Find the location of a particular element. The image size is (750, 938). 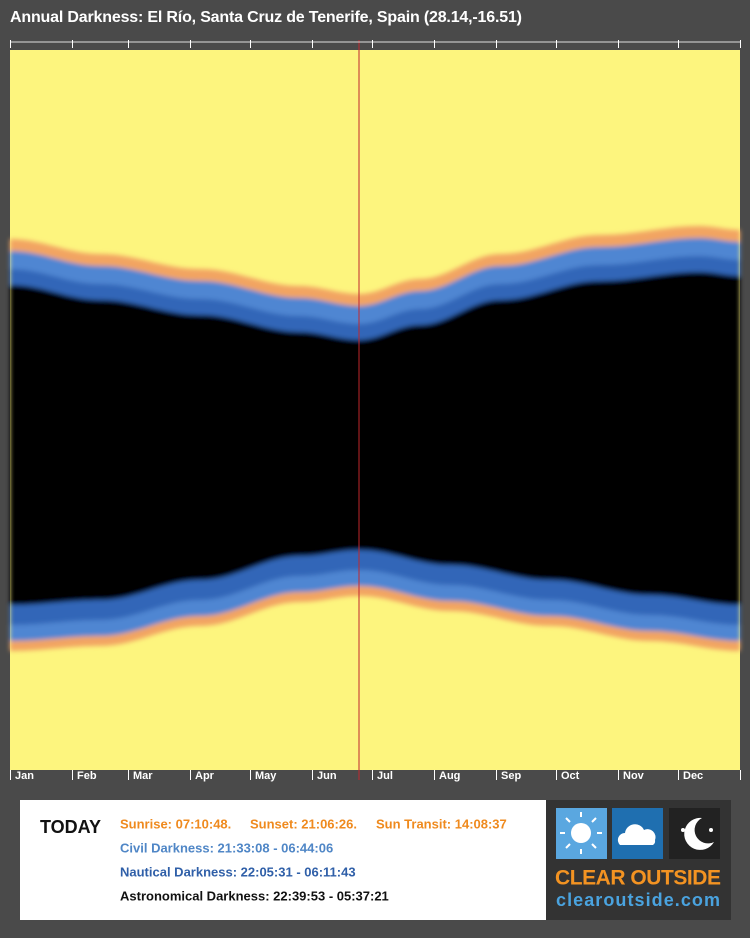

month-label: Apr is located at coordinates (205, 776).